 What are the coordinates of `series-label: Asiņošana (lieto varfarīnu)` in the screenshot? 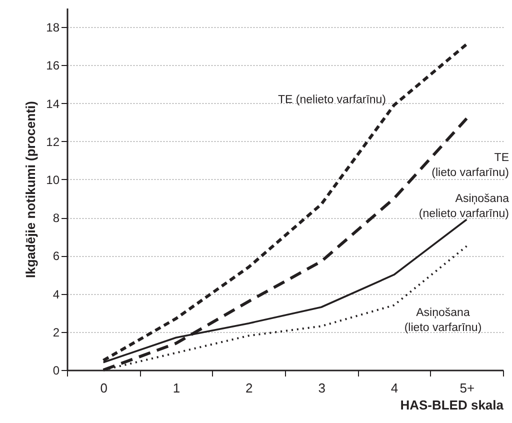 It's located at (443, 320).